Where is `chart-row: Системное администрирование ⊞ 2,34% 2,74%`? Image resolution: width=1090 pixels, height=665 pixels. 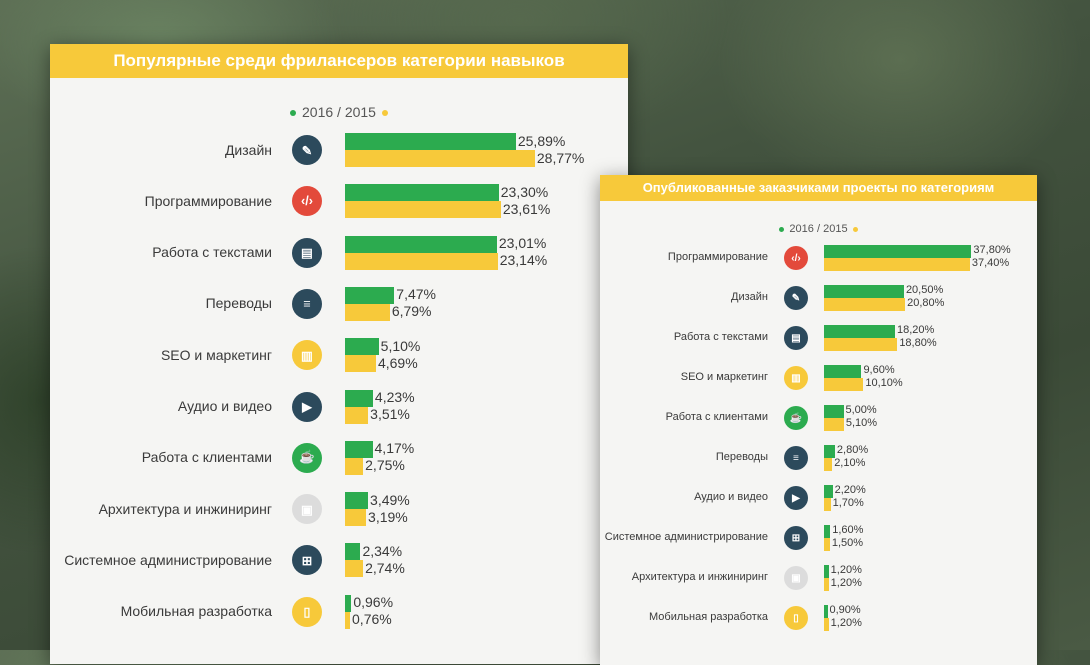 chart-row: Системное администрирование ⊞ 2,34% 2,74% is located at coordinates (339, 560).